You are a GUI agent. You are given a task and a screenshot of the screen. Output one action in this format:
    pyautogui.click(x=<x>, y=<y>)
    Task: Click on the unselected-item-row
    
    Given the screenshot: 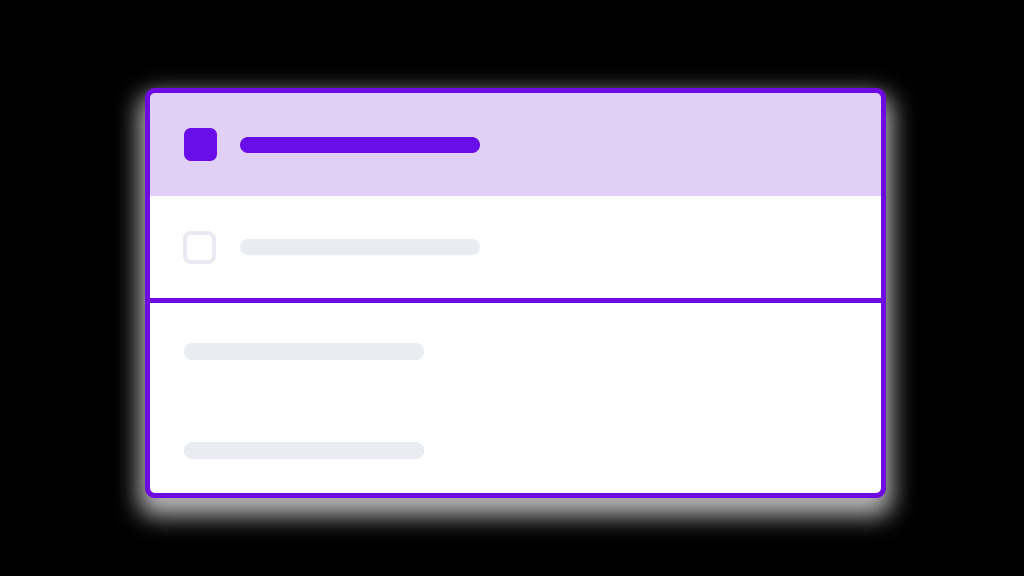 What is the action you would take?
    pyautogui.click(x=515, y=247)
    